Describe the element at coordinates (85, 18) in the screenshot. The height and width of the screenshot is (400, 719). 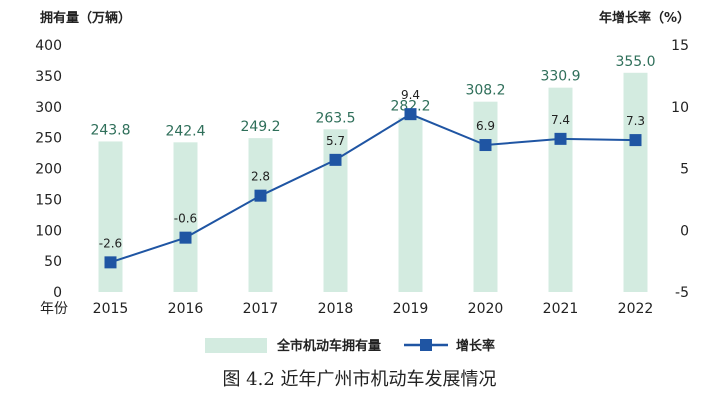
I see `left-axis-title: 拥有量（万辆）` at that location.